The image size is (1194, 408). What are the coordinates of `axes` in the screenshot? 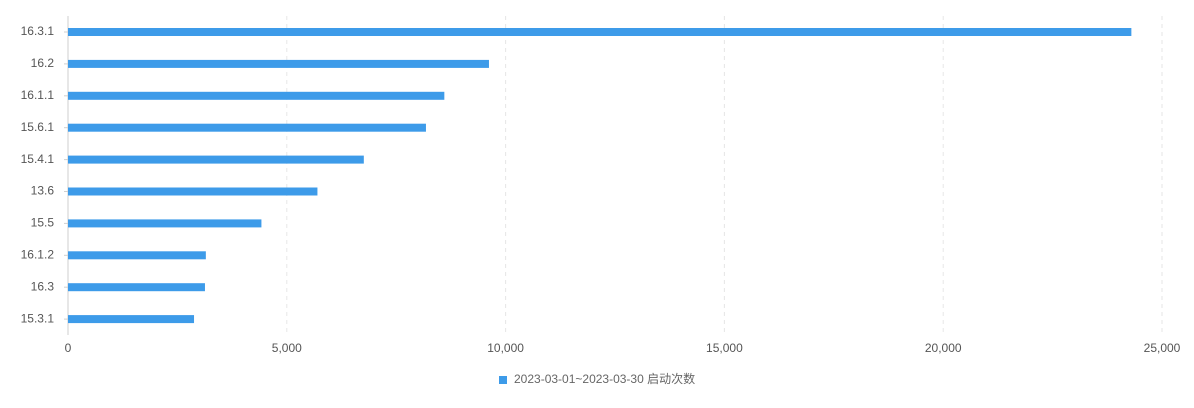 It's located at (66, 175).